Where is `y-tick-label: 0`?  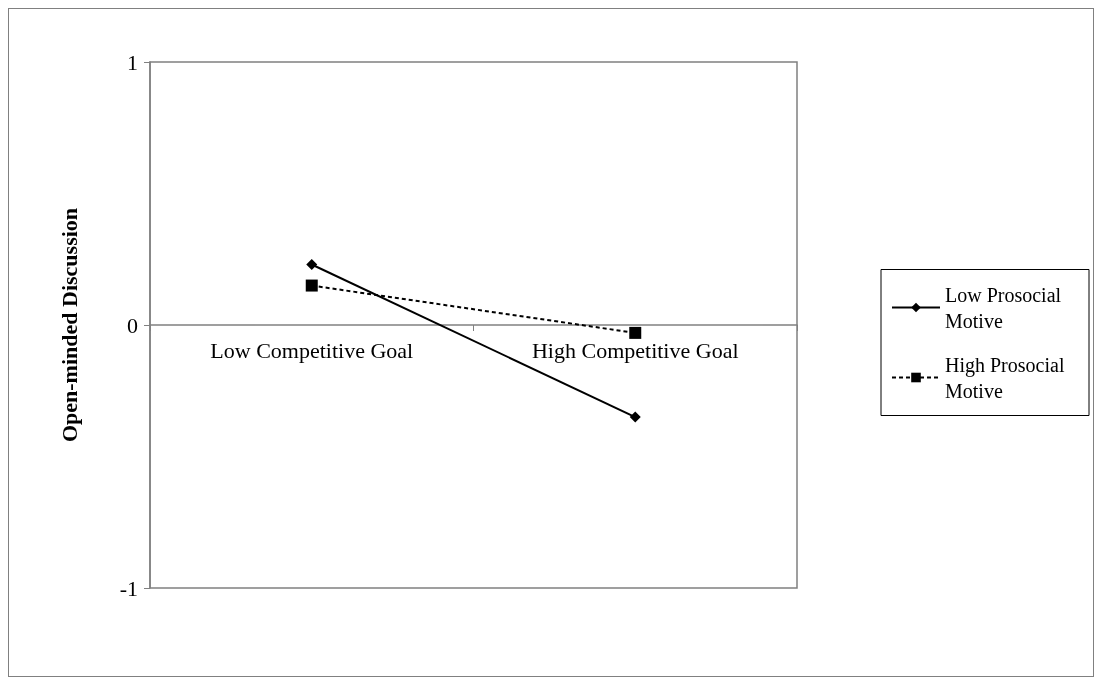
y-tick-label: 0 is located at coordinates (132, 325).